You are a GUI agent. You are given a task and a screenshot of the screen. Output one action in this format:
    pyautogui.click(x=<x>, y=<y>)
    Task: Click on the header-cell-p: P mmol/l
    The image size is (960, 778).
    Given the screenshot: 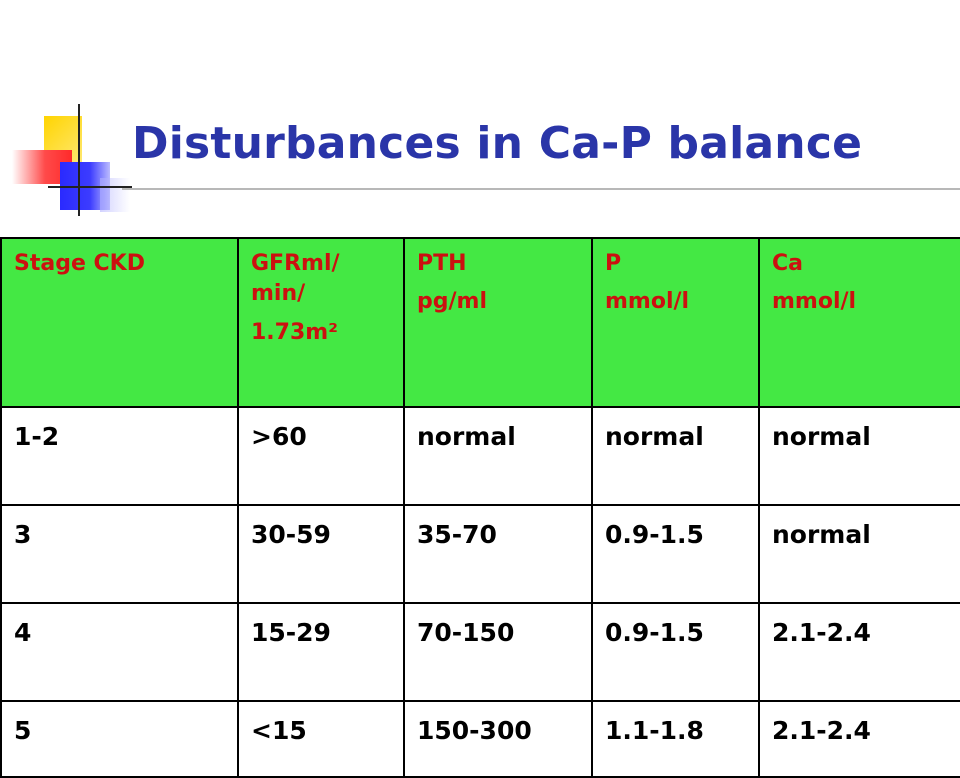 What is the action you would take?
    pyautogui.click(x=675, y=322)
    